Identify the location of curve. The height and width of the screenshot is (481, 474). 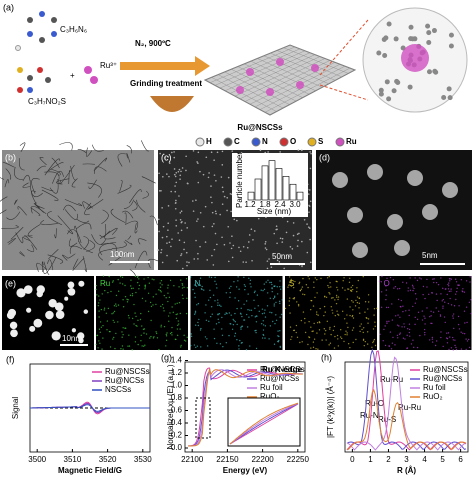
(264, 423).